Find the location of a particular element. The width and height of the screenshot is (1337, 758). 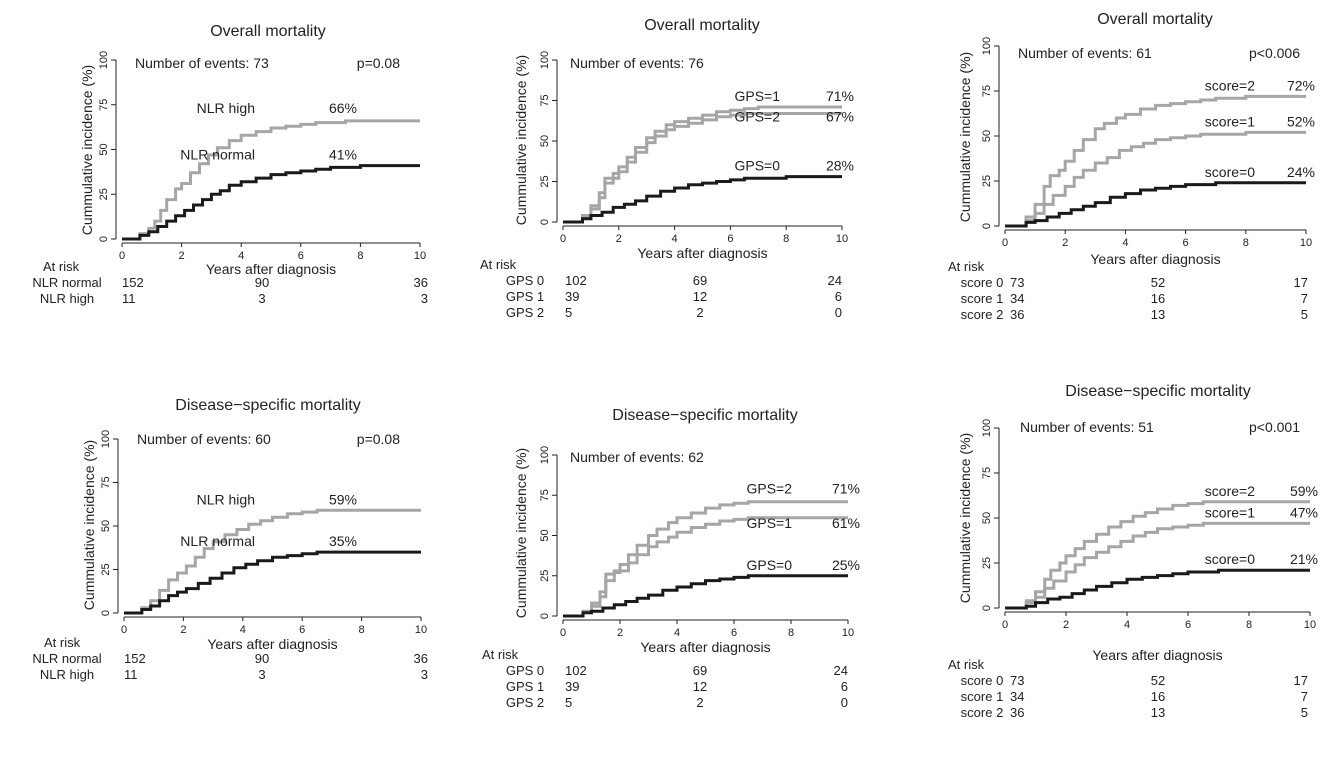

series-end-value: 25% is located at coordinates (846, 565).